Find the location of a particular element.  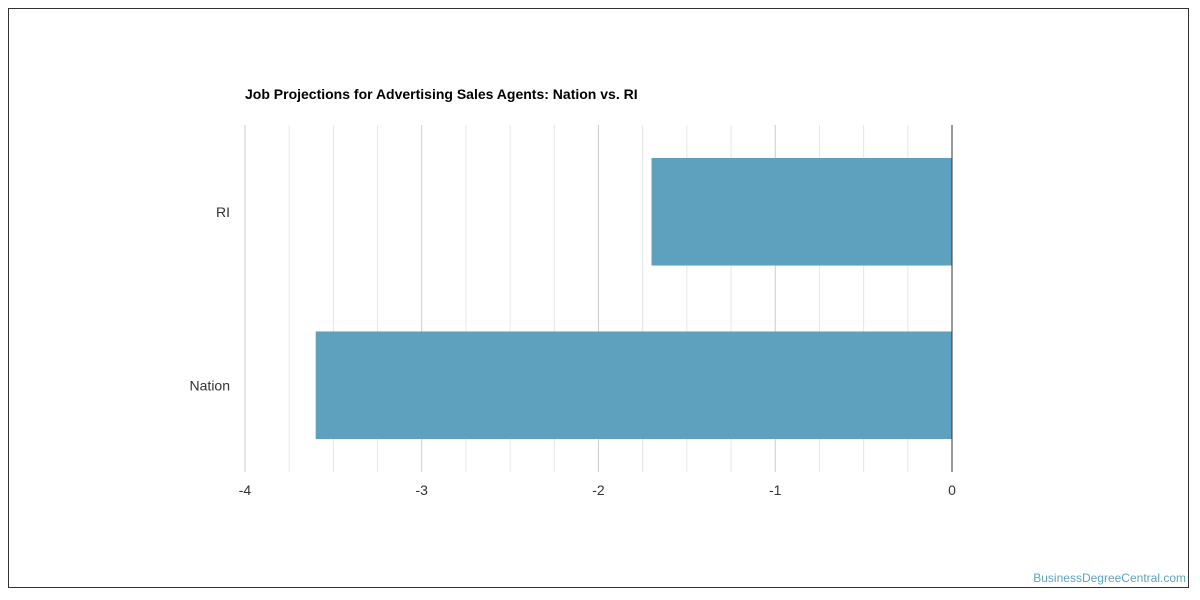

x-tick-label: -1 is located at coordinates (775, 490).